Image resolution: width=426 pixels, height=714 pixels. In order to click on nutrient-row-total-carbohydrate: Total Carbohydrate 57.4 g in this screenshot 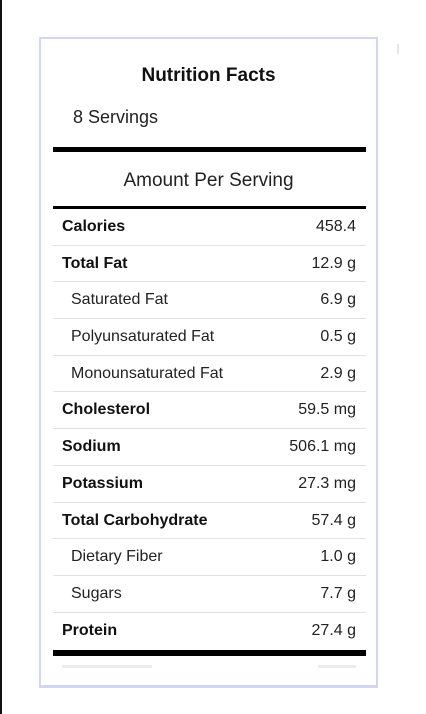, I will do `click(209, 521)`.